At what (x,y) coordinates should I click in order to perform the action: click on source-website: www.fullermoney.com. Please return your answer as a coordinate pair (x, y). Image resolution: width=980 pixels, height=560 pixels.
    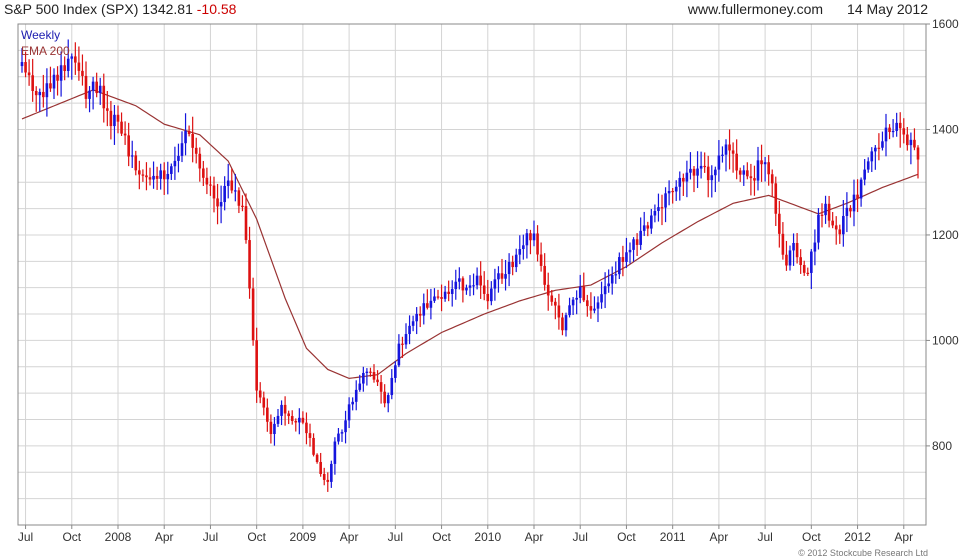
    Looking at the image, I should click on (755, 9).